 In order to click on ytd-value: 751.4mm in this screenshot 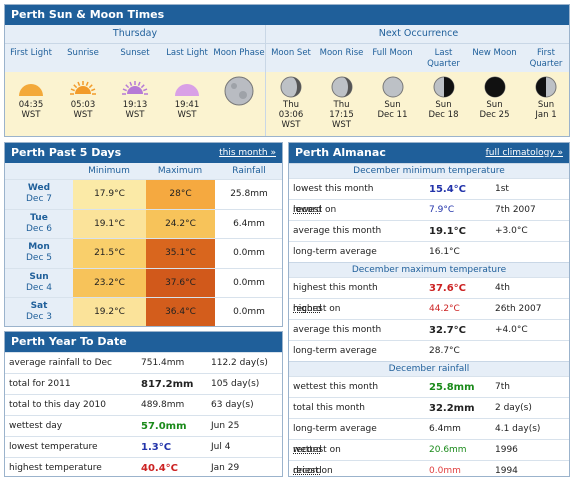, I will do `click(163, 363)`.